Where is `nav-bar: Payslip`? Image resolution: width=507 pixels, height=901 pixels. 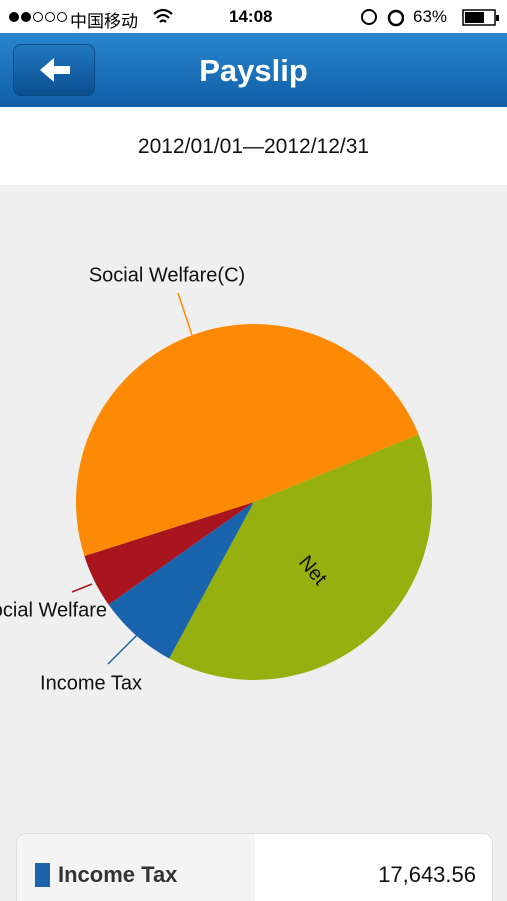 nav-bar: Payslip is located at coordinates (253, 70).